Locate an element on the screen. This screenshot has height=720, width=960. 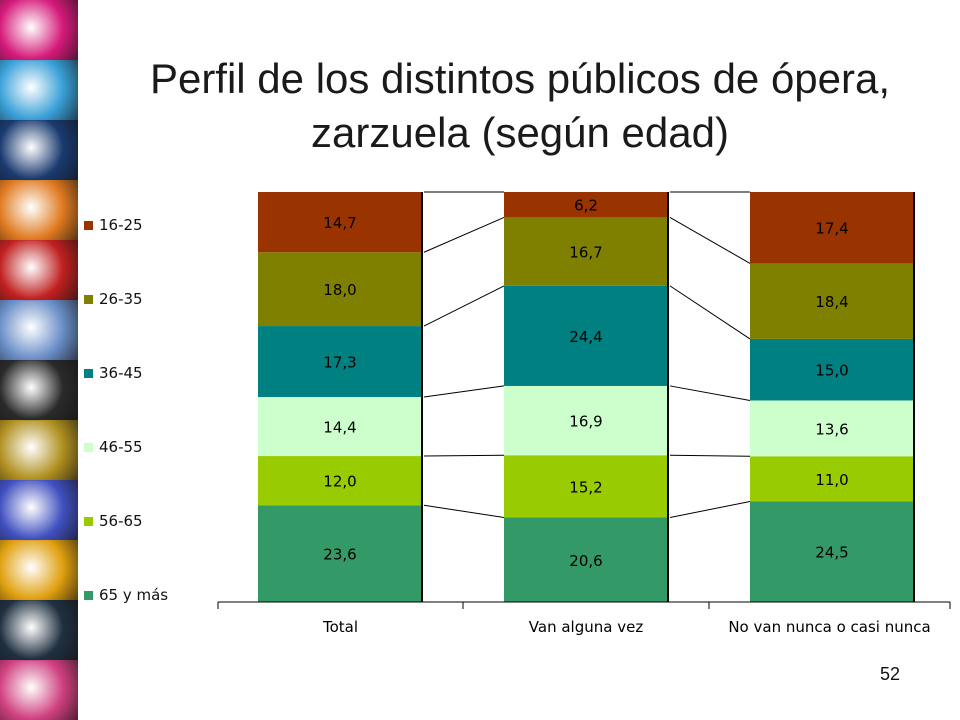
legend-label: 65 y más is located at coordinates (134, 595).